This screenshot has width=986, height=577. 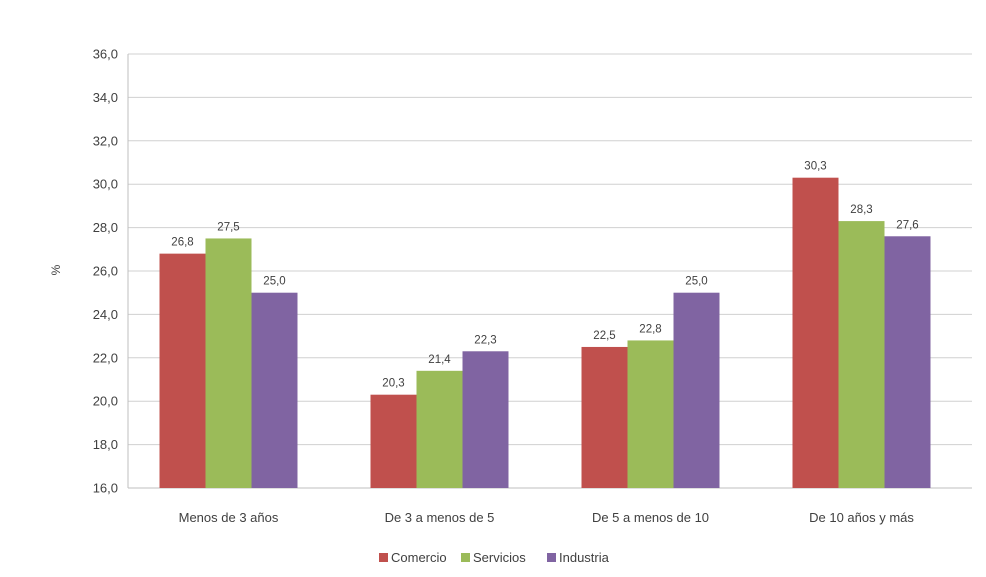 I want to click on legend: Comercio Servicios Industria, so click(x=494, y=557).